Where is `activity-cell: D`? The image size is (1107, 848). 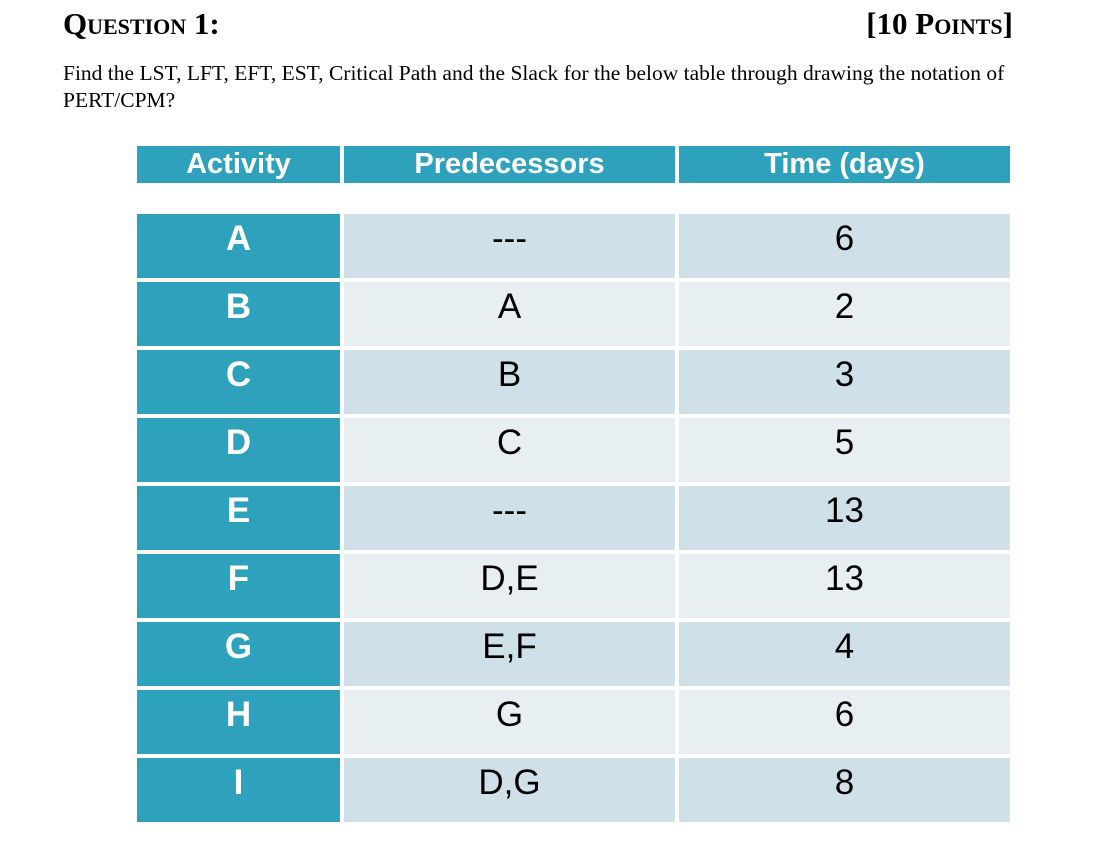
activity-cell: D is located at coordinates (238, 450).